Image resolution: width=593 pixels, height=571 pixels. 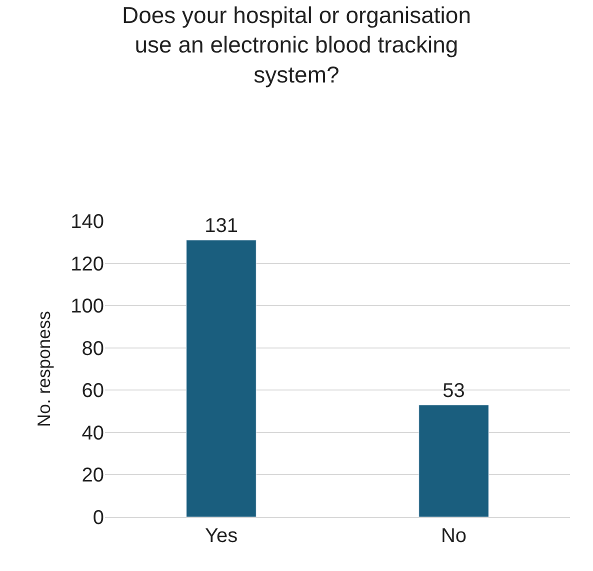 What do you see at coordinates (453, 391) in the screenshot?
I see `data-label: 53` at bounding box center [453, 391].